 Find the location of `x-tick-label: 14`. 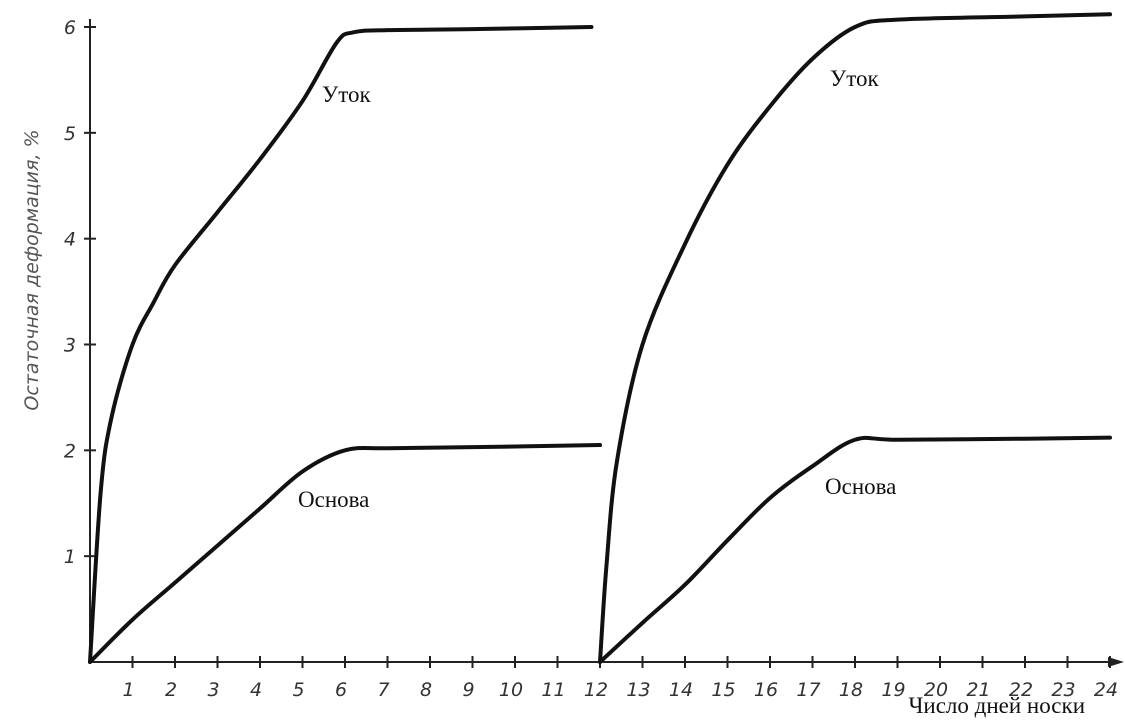

x-tick-label: 14 is located at coordinates (681, 690).